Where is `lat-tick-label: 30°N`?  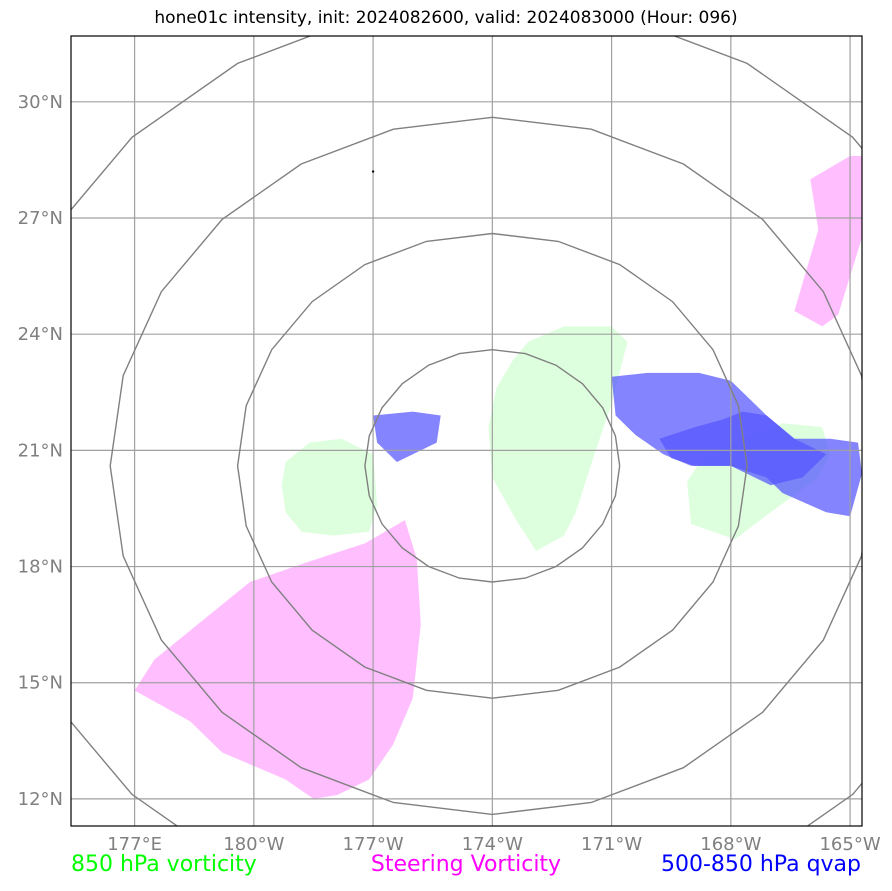
lat-tick-label: 30°N is located at coordinates (40, 102).